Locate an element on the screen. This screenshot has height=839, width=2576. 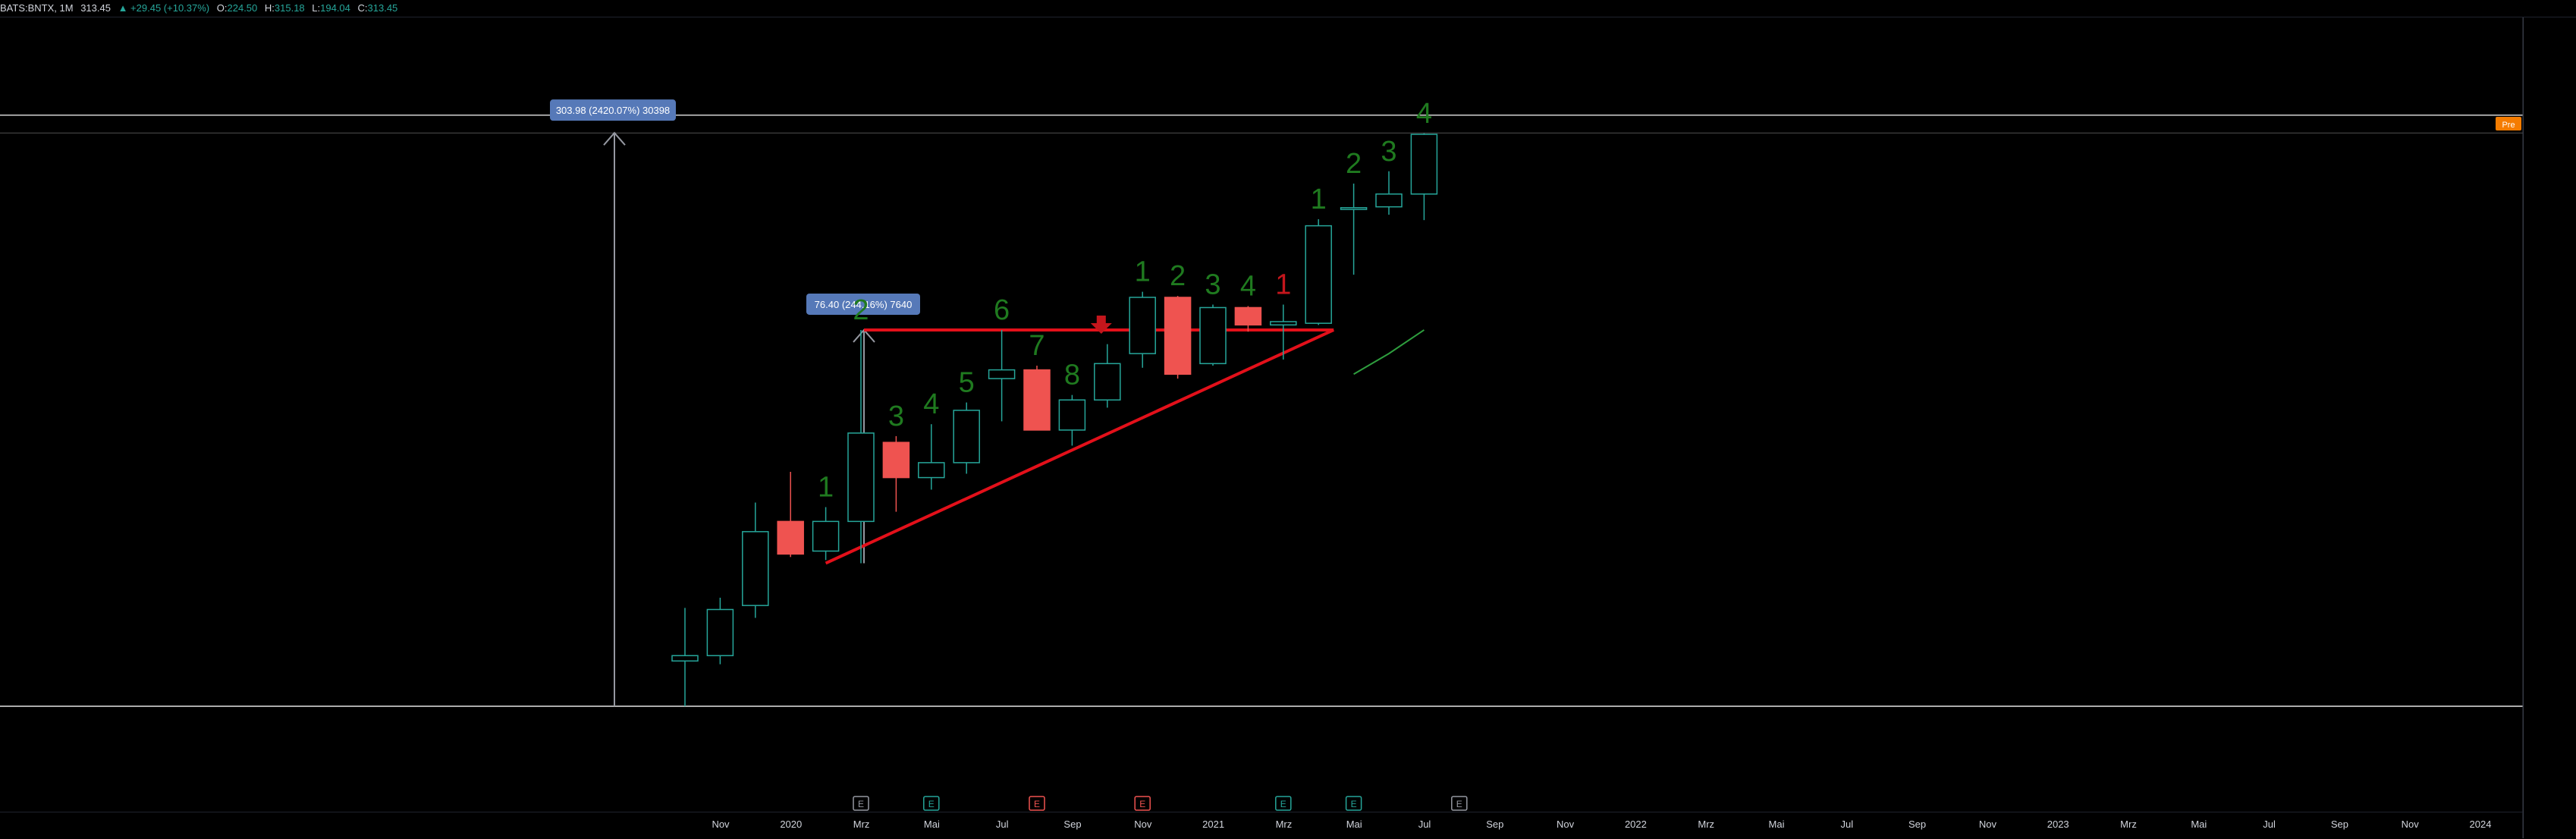
signal-down-arrow is located at coordinates (1101, 325).